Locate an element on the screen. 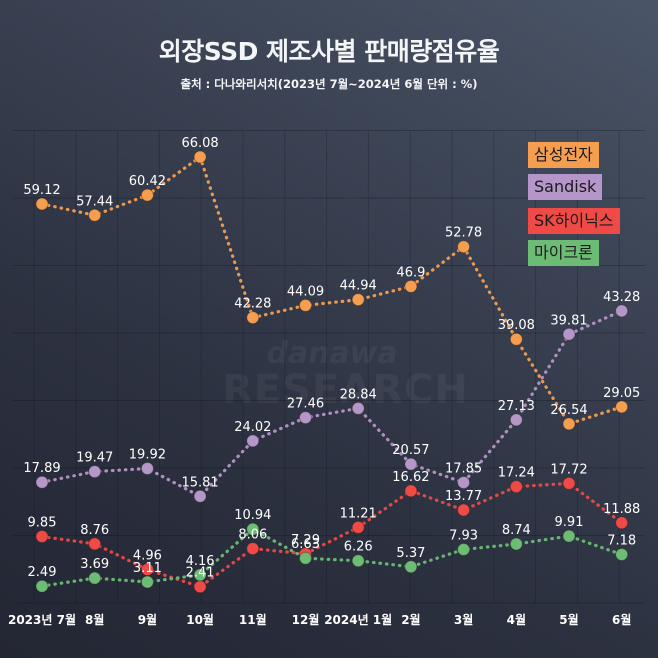 The height and width of the screenshot is (658, 658). x-tick-label: 2024년 1월 is located at coordinates (358, 619).